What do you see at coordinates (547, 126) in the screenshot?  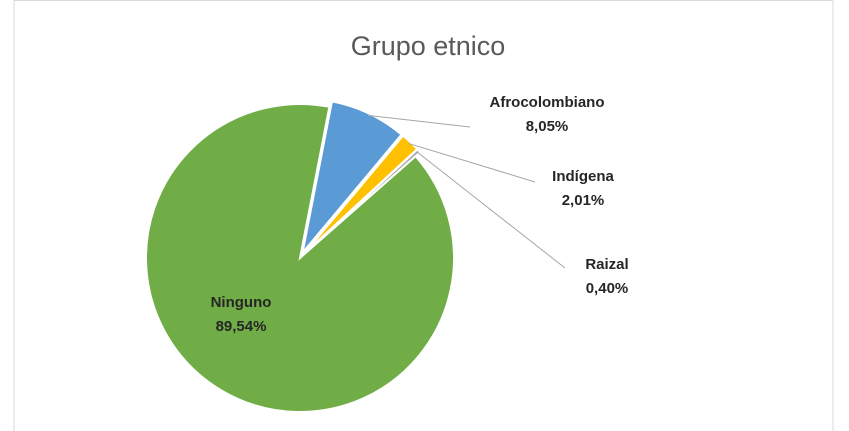 I see `data-label-value: 8,05%` at bounding box center [547, 126].